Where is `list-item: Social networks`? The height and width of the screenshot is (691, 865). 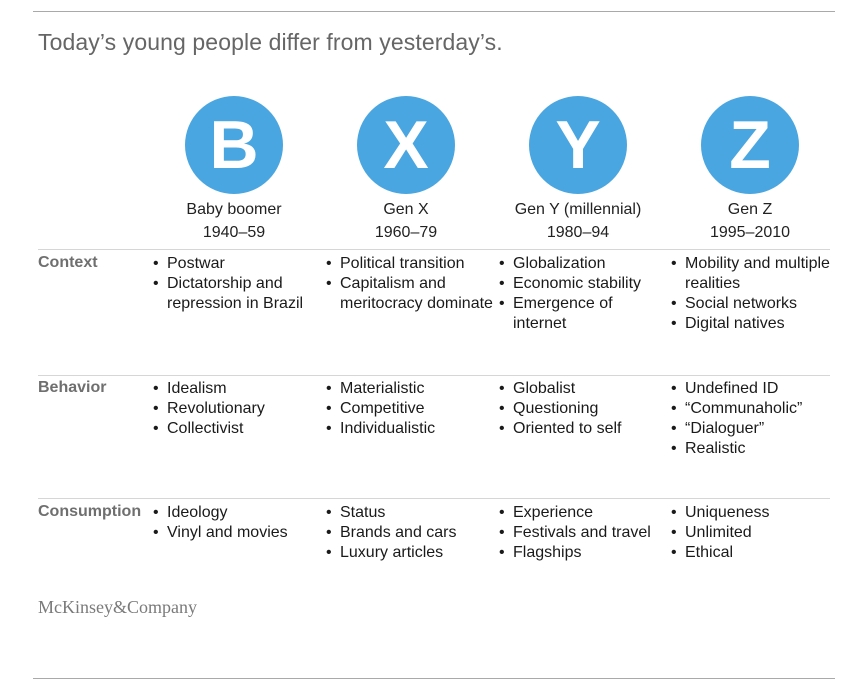
list-item: Social networks is located at coordinates (755, 304).